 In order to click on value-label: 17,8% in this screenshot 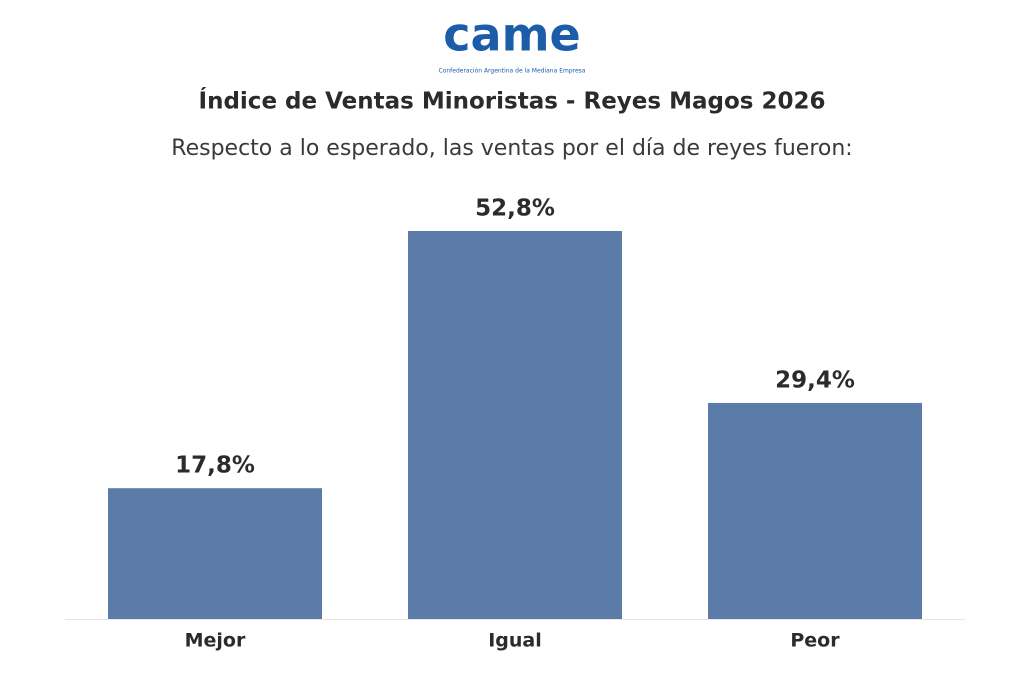, I will do `click(215, 466)`.